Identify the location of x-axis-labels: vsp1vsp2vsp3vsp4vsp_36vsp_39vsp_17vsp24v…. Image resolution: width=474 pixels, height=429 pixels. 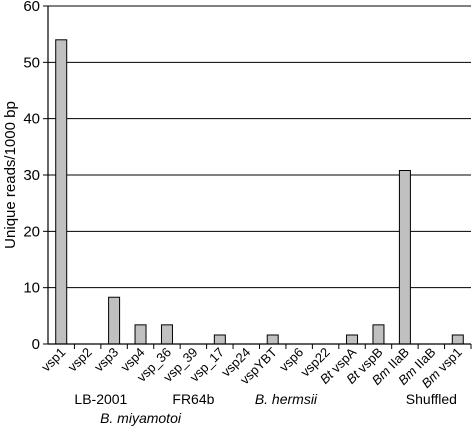
(251, 367).